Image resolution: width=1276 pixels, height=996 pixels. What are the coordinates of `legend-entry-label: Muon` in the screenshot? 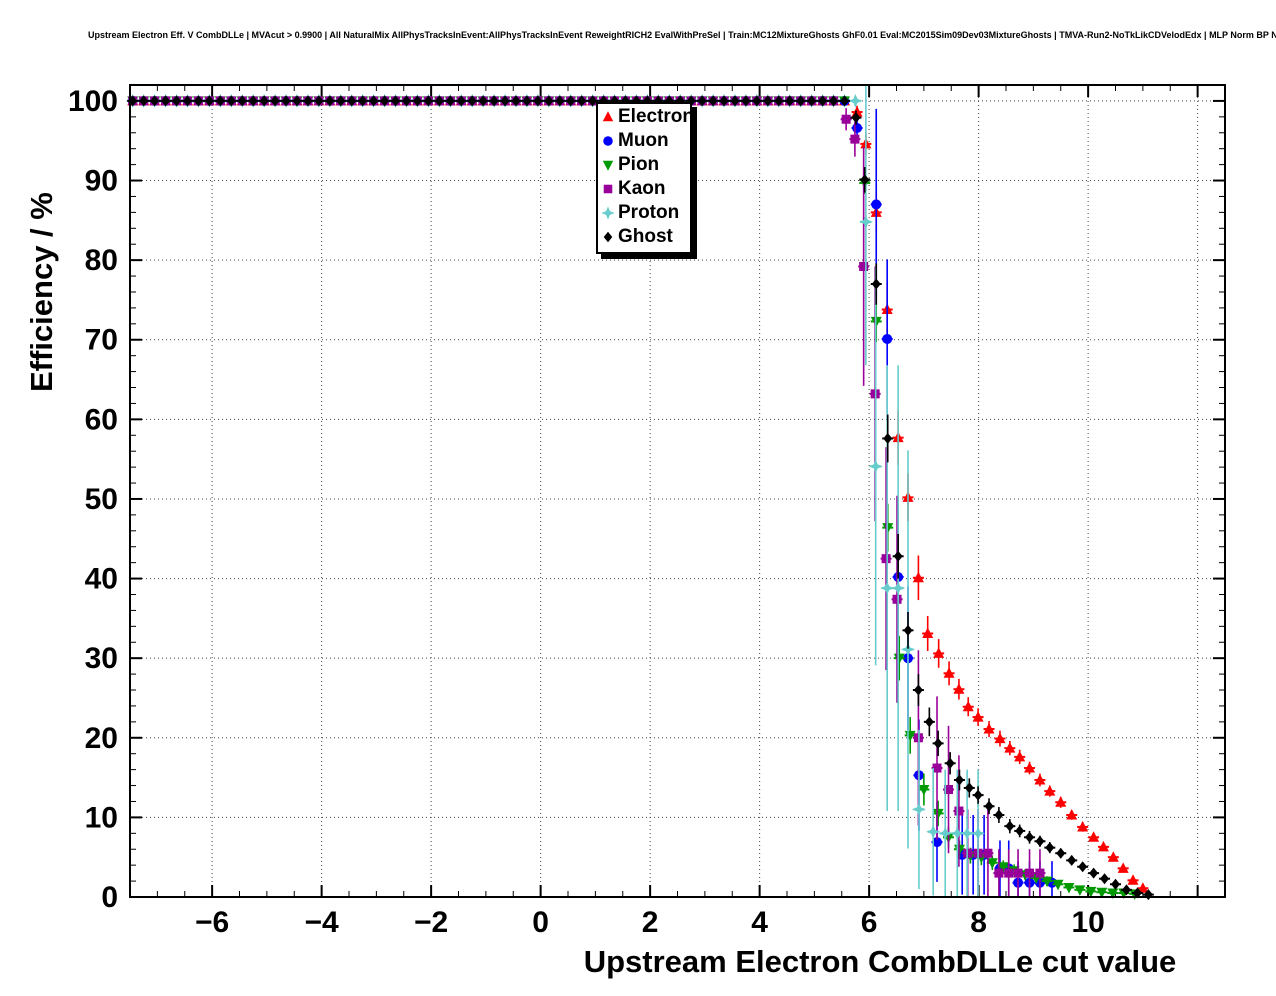 It's located at (643, 140).